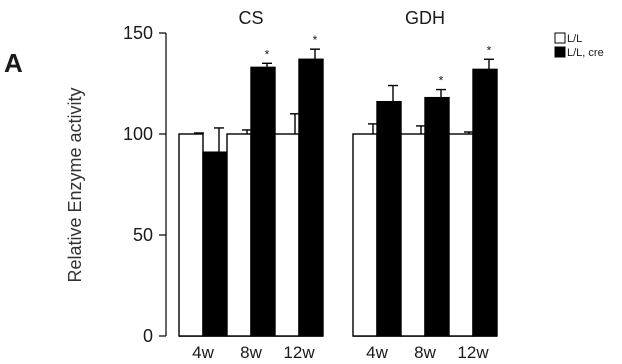 The height and width of the screenshot is (364, 622). Describe the element at coordinates (145, 184) in the screenshot. I see `y-axis: 0 50 100 150` at that location.